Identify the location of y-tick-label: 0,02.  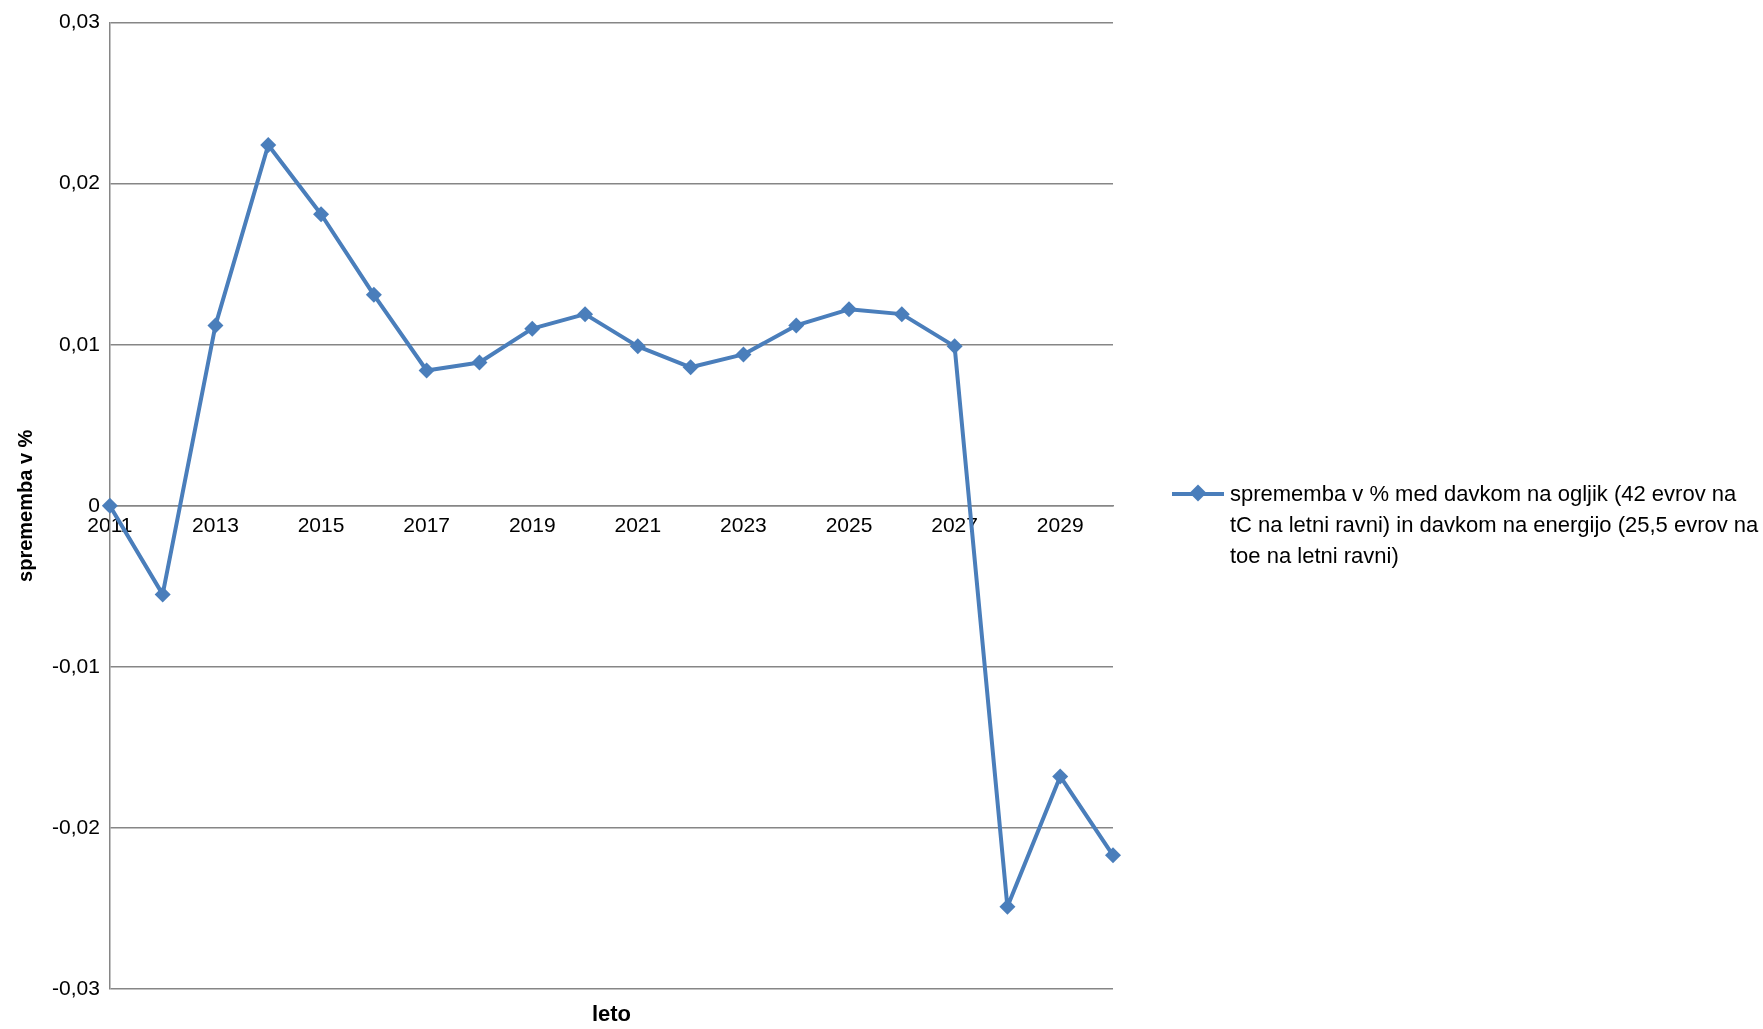
(79, 182).